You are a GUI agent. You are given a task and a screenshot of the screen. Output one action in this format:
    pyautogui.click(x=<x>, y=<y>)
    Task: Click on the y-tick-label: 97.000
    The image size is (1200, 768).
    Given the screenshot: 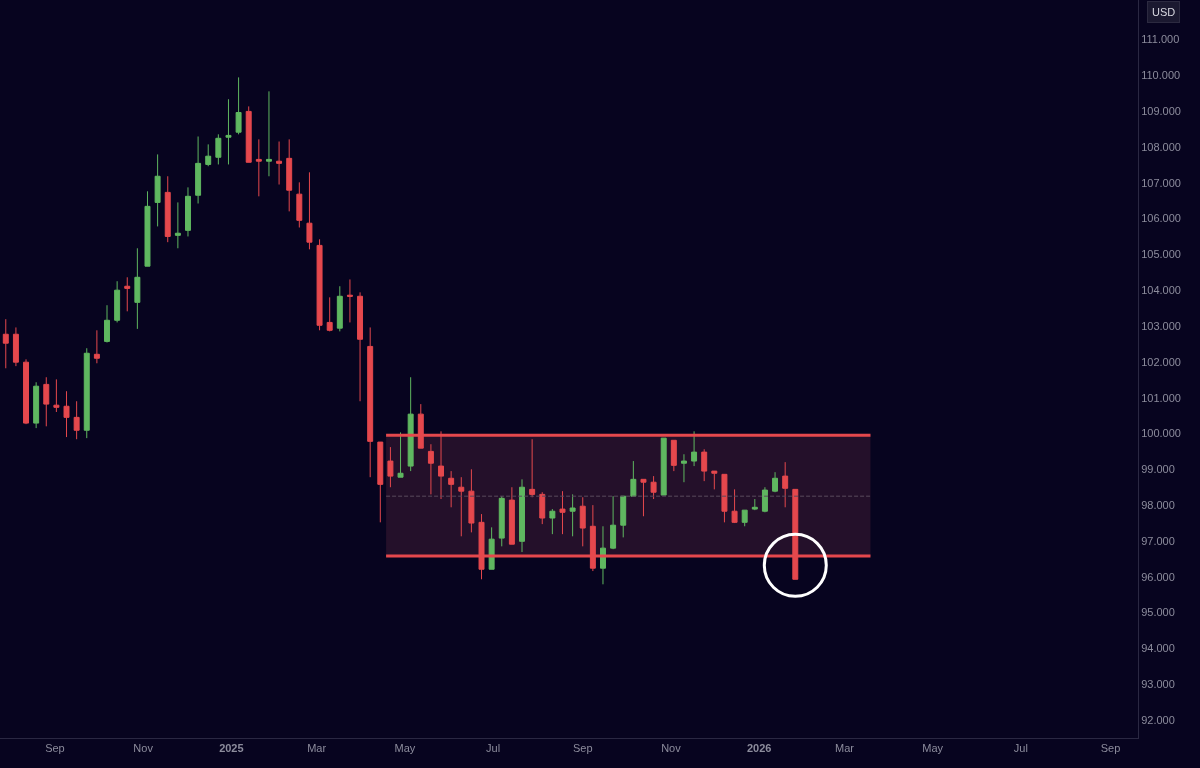 What is the action you would take?
    pyautogui.click(x=1158, y=540)
    